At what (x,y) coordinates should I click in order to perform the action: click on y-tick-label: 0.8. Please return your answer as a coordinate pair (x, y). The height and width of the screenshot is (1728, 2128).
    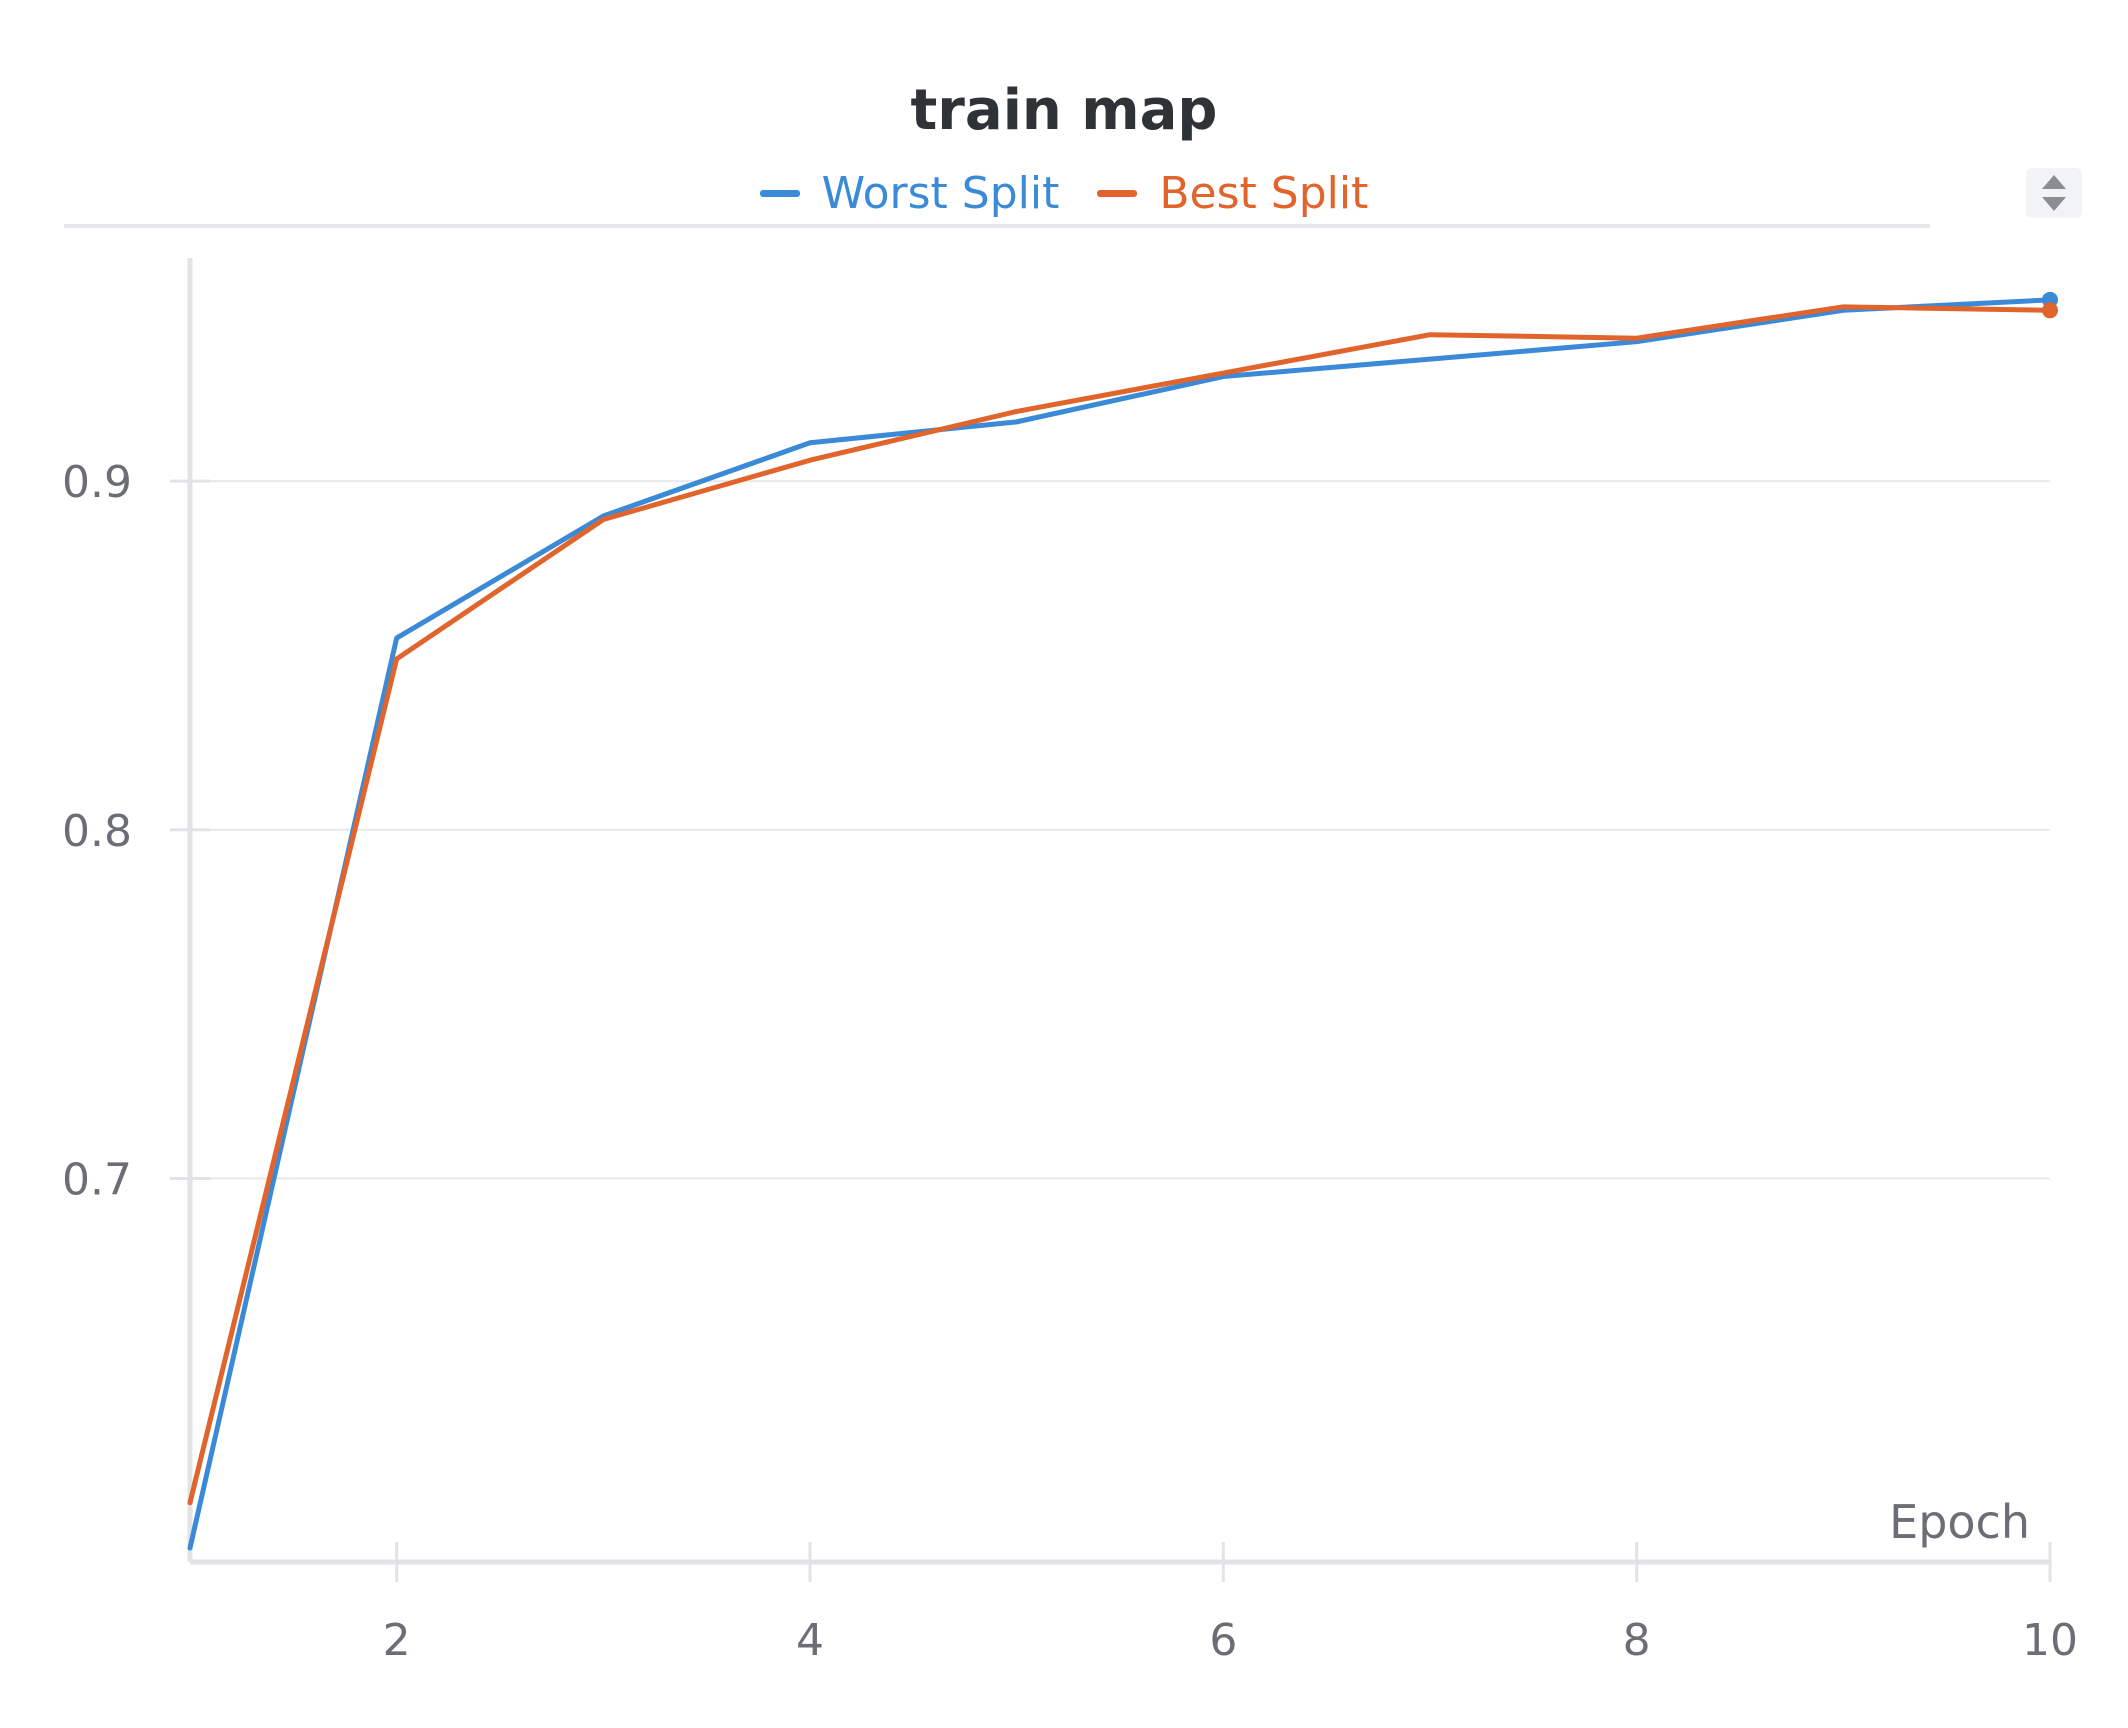
    Looking at the image, I should click on (97, 831).